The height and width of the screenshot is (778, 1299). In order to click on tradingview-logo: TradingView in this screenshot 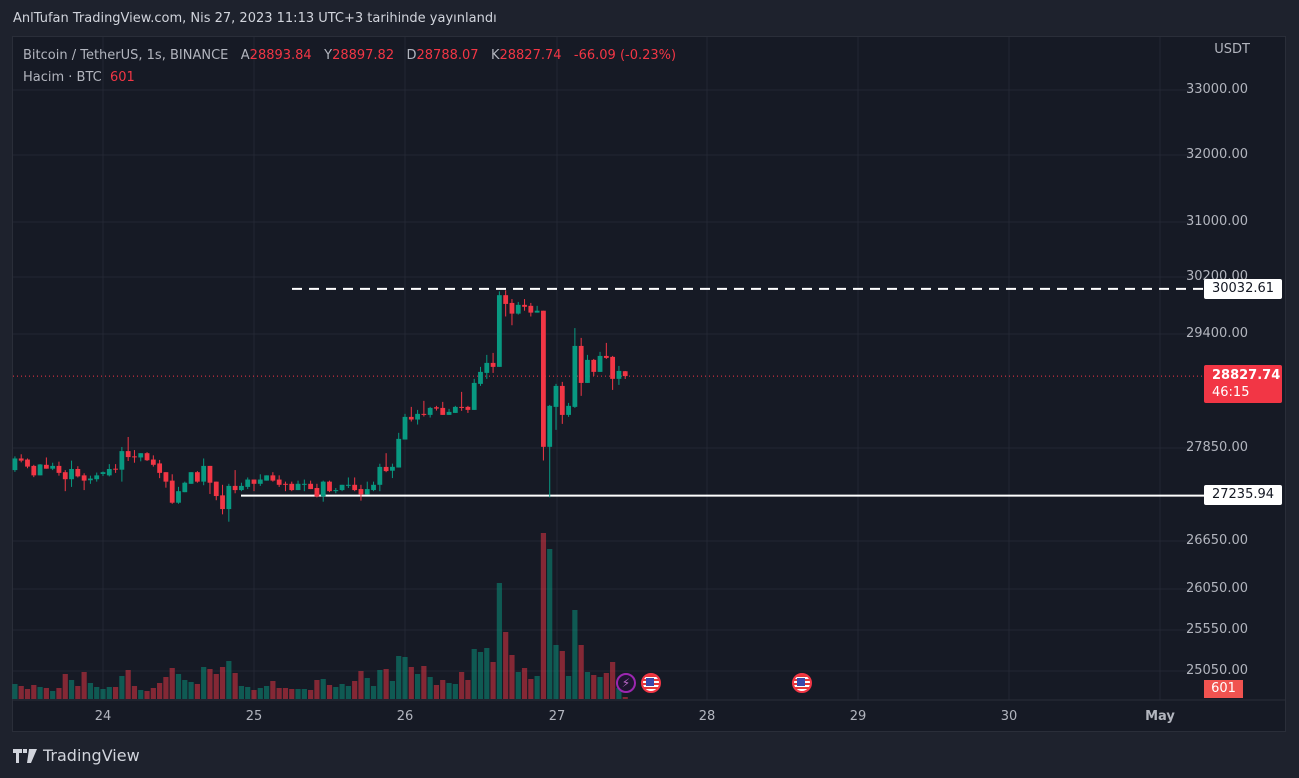, I will do `click(76, 755)`.